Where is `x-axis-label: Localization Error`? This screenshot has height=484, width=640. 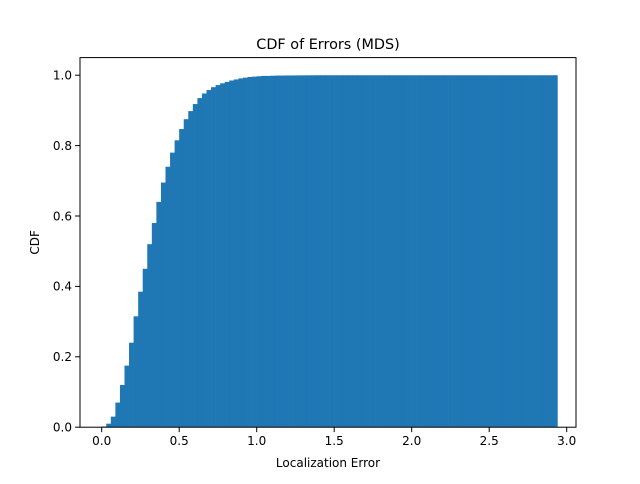 x-axis-label: Localization Error is located at coordinates (328, 463).